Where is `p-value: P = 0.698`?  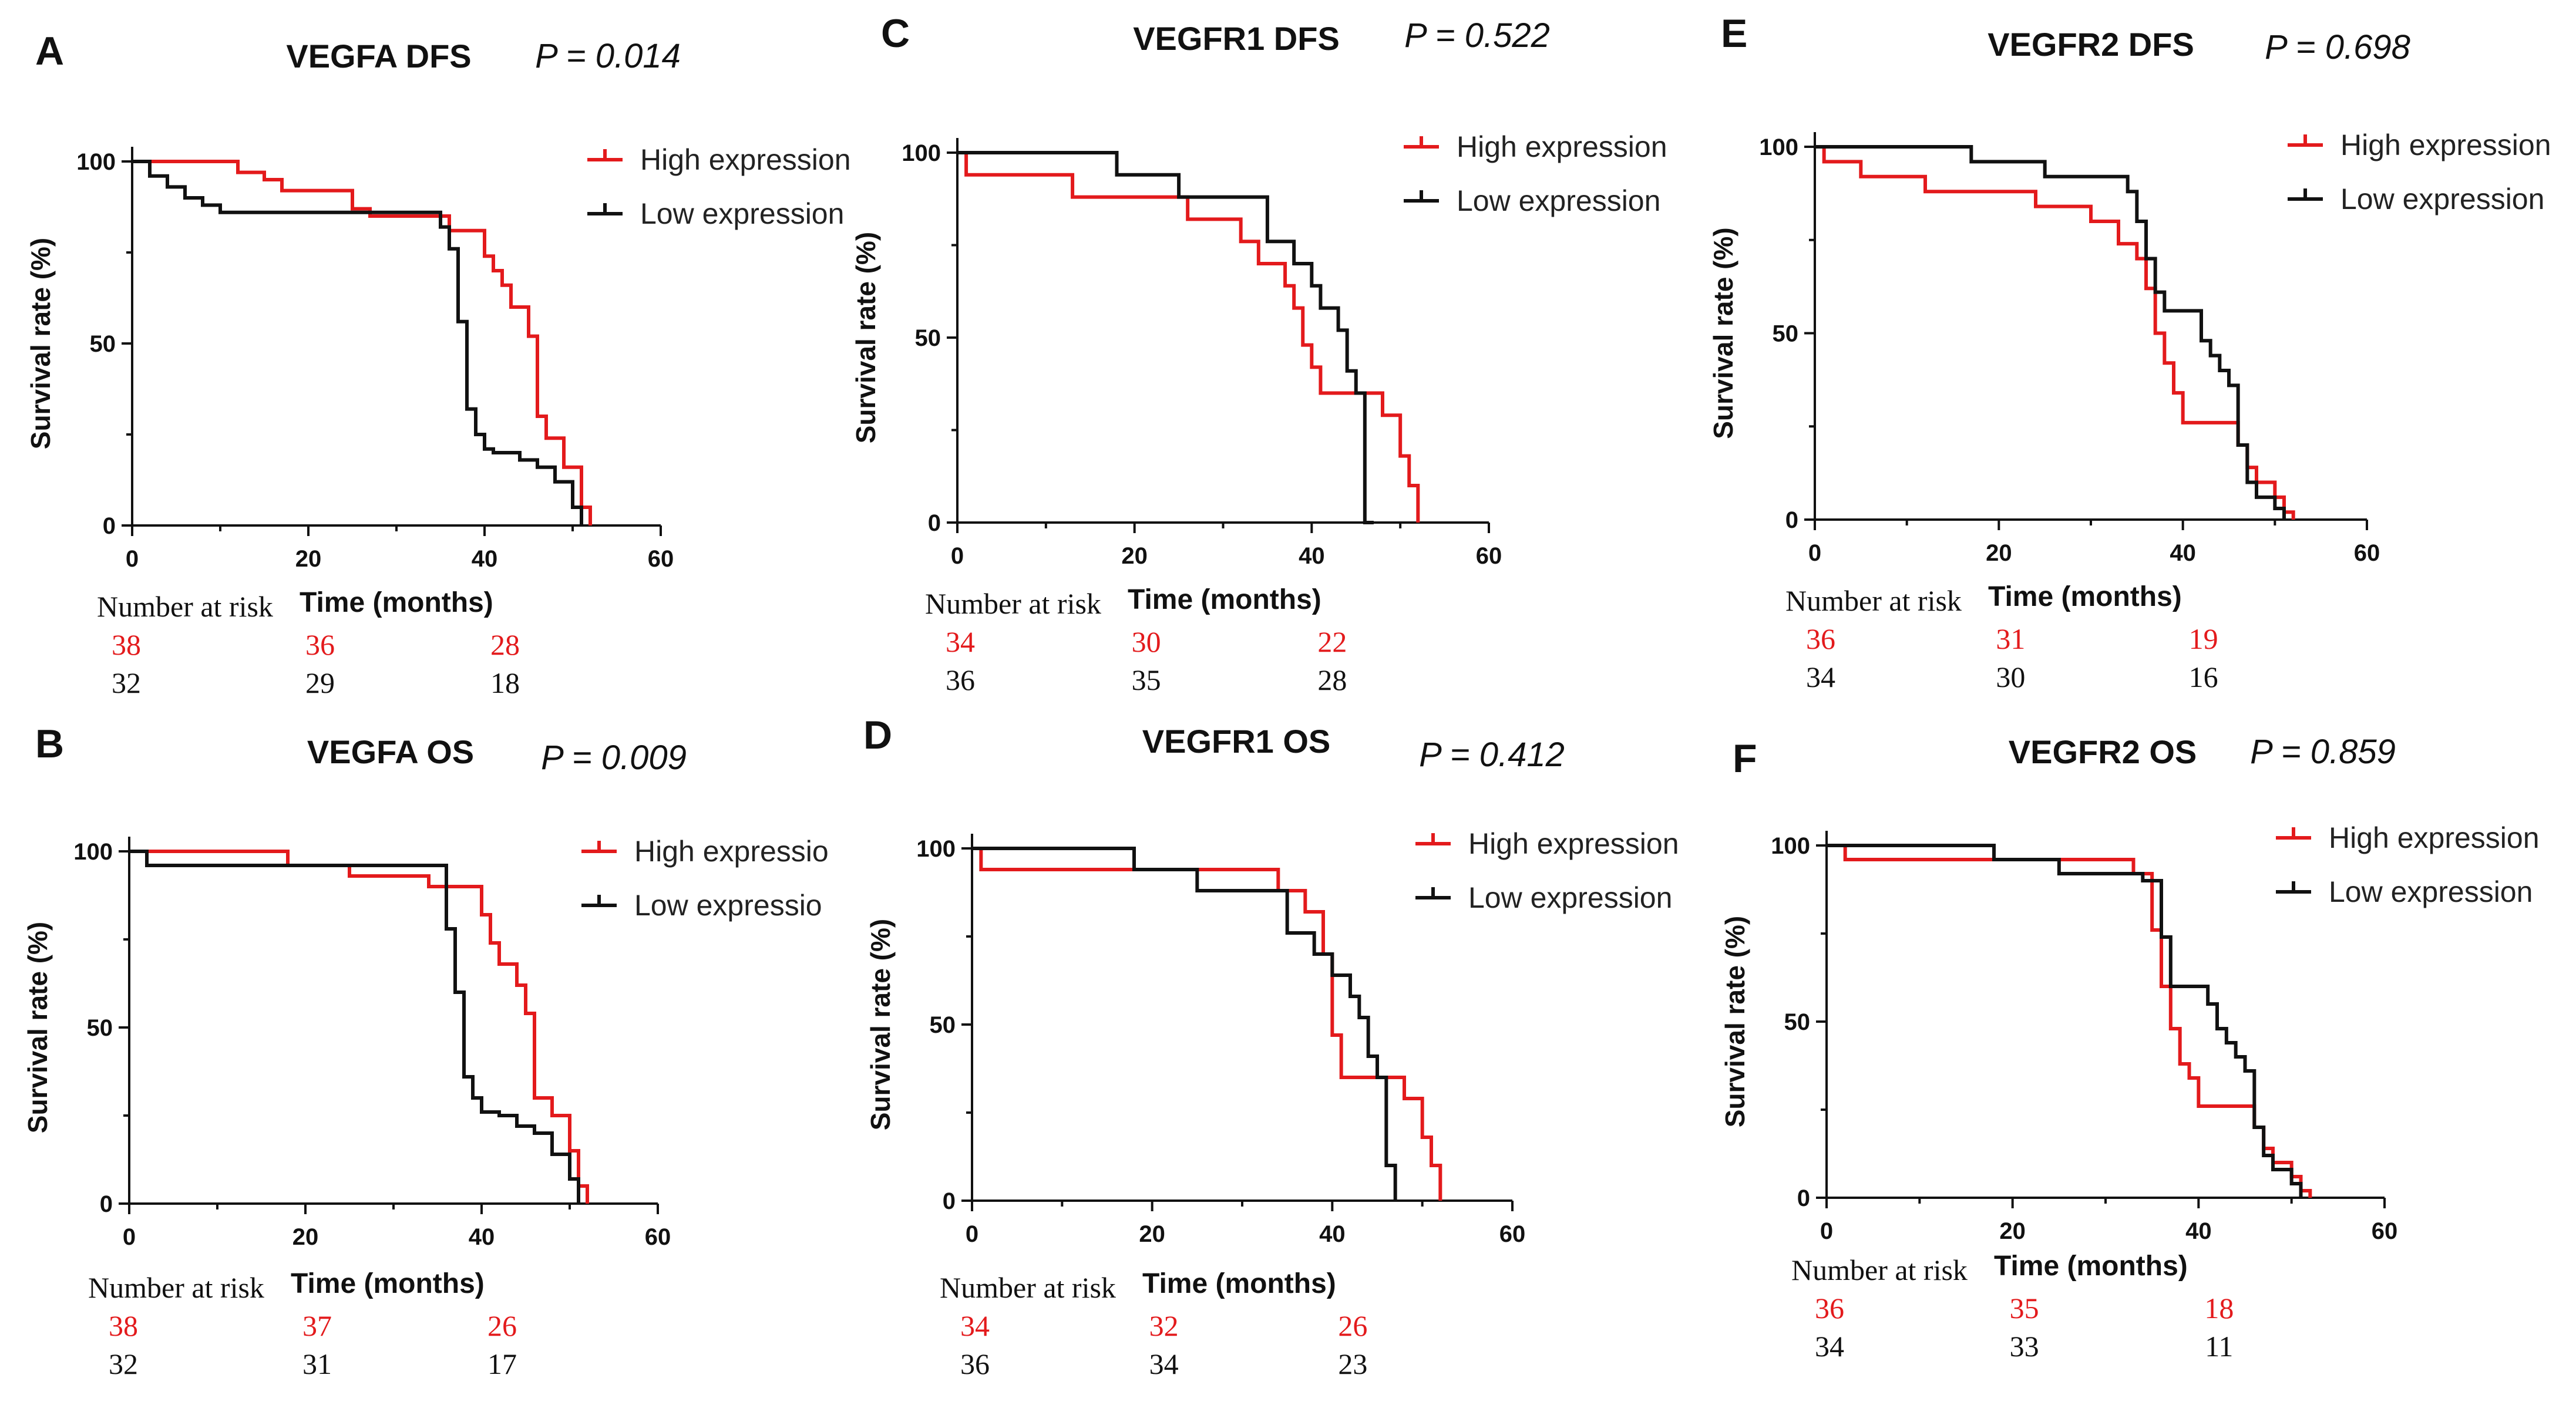
p-value: P = 0.698 is located at coordinates (2337, 47).